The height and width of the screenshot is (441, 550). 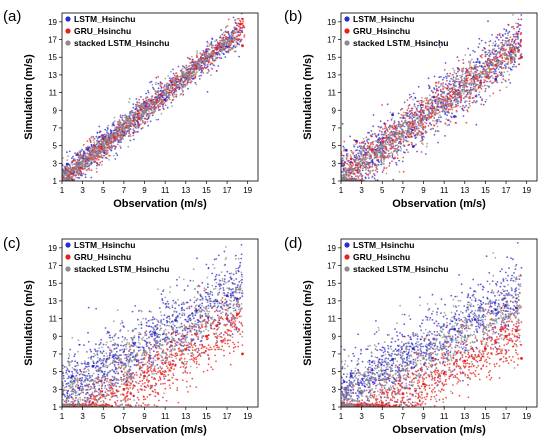 What do you see at coordinates (52, 22) in the screenshot?
I see `y-tick-label: 19` at bounding box center [52, 22].